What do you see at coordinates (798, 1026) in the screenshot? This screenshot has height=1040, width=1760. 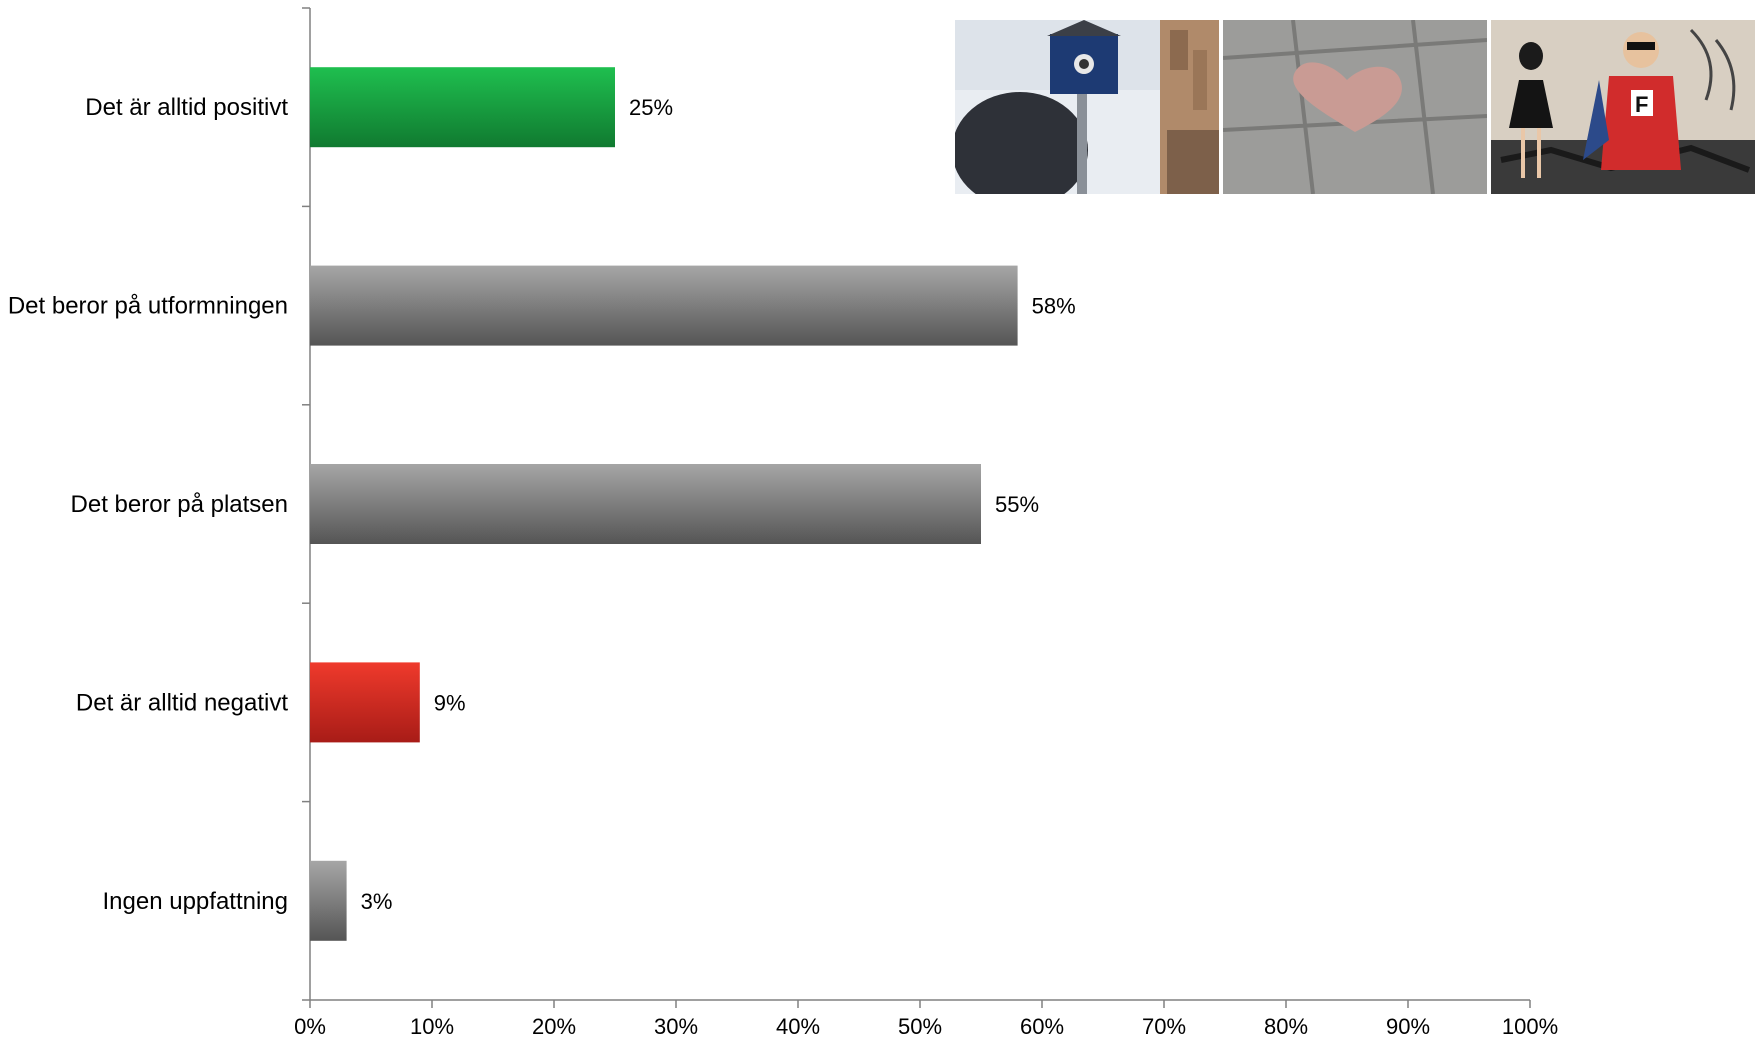 I see `x-tick-label: 40%` at bounding box center [798, 1026].